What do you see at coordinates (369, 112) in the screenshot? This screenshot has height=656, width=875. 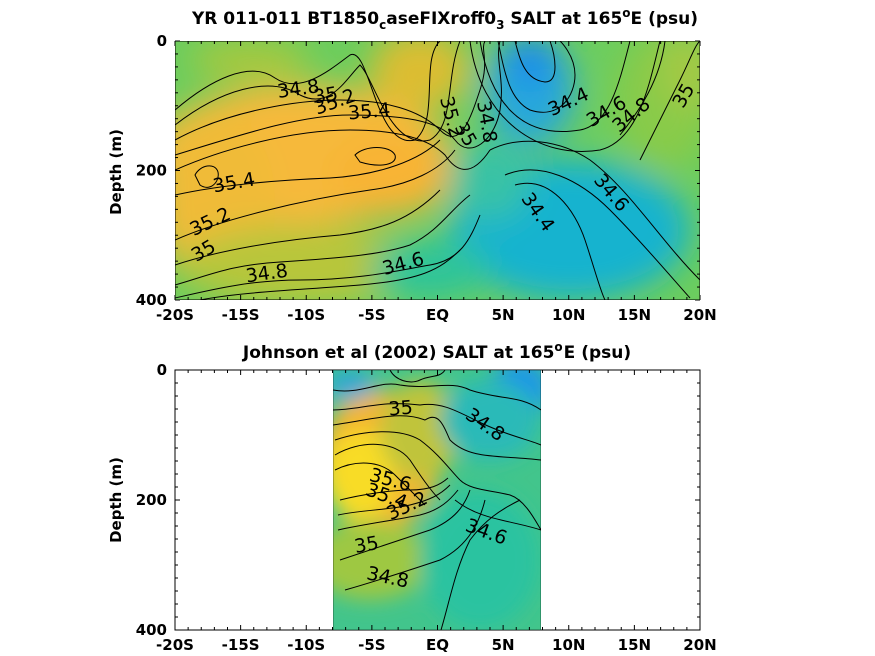 I see `contour-label: 35.4` at bounding box center [369, 112].